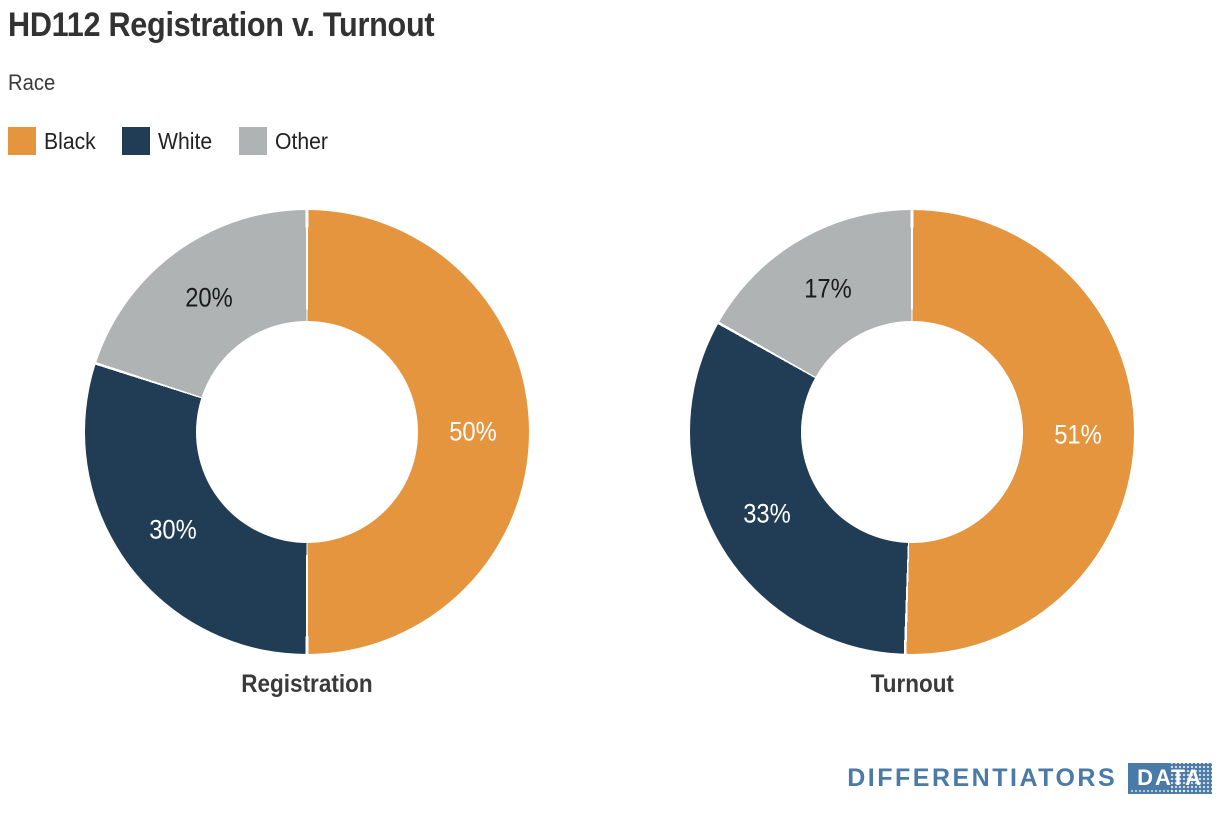 The width and height of the screenshot is (1220, 818). I want to click on legend-item-black: Black, so click(54, 141).